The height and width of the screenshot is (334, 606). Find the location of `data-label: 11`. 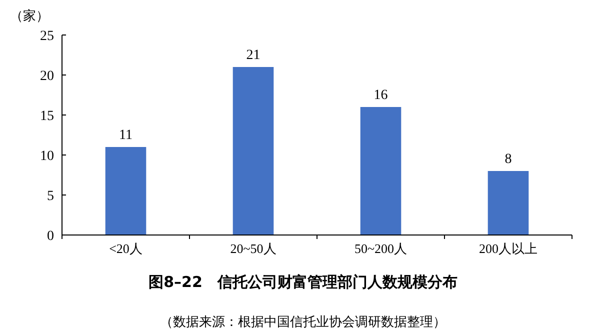

data-label: 11 is located at coordinates (125, 135).